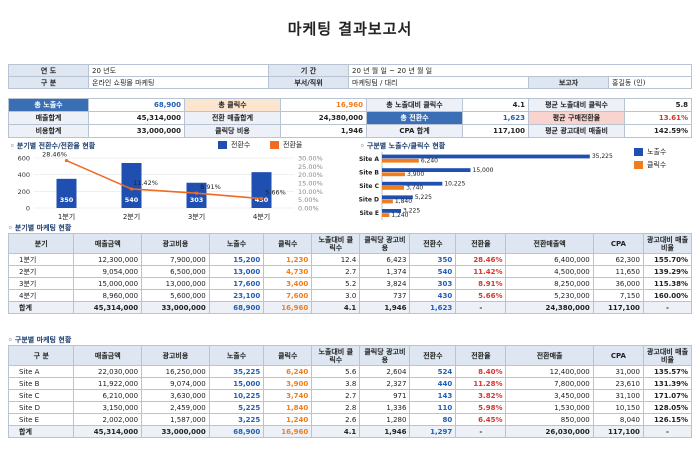 Image resolution: width=700 pixels, height=468 pixels. Describe the element at coordinates (41, 283) in the screenshot. I see `table-cell: 3분기` at that location.